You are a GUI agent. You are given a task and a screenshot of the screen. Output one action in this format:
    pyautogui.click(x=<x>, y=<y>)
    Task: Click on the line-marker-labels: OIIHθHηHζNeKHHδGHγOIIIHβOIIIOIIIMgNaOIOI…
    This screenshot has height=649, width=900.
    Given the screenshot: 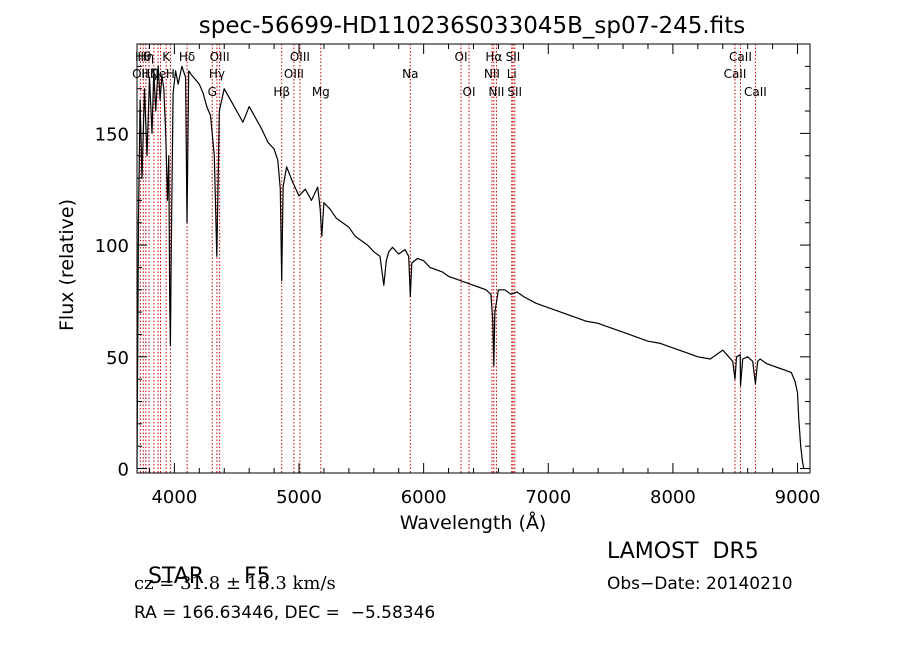 What is the action you would take?
    pyautogui.click(x=449, y=74)
    